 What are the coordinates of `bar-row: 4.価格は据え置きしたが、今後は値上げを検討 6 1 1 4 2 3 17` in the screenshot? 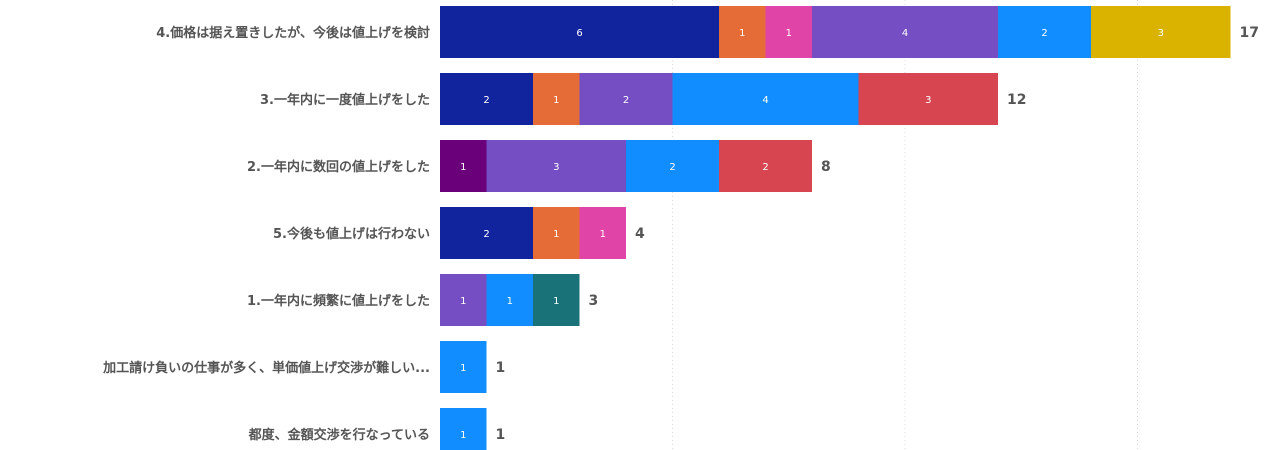 It's located at (707, 32).